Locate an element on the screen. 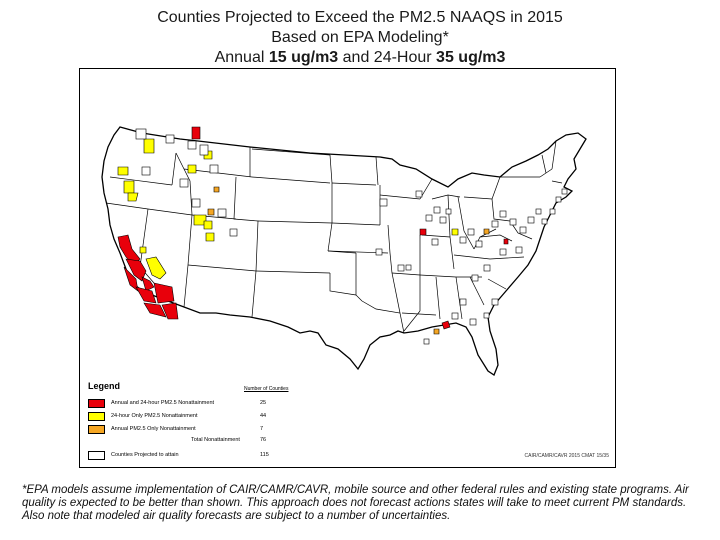 Image resolution: width=720 pixels, height=540 pixels. legend-item-daily: 24-hour Only PM2.5 Nonattainment 44 is located at coordinates (186, 417).